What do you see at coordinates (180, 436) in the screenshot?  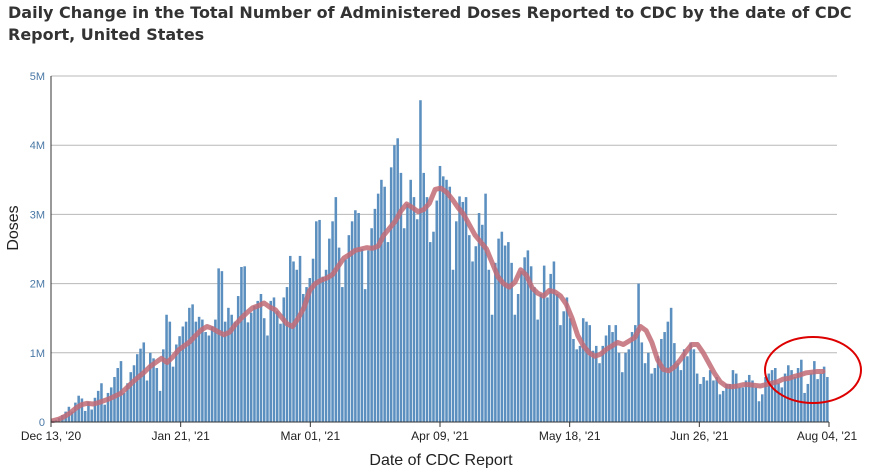 I see `x-tick-label: Jan 21, '21` at bounding box center [180, 436].